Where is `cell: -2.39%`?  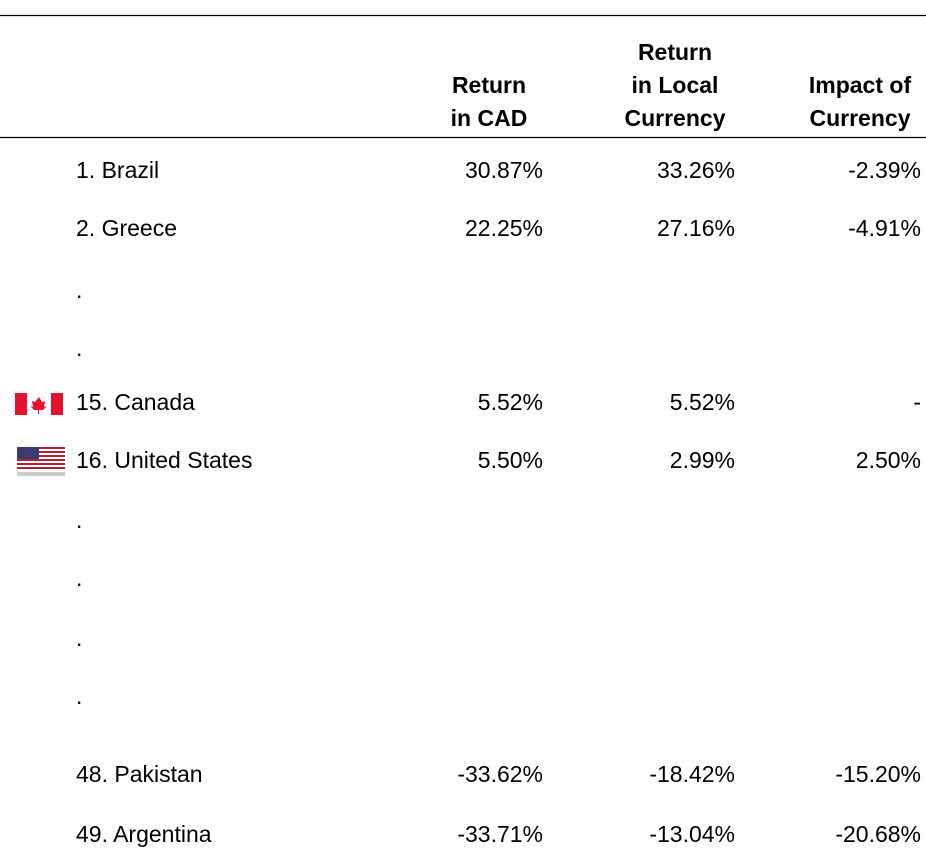
cell: -2.39% is located at coordinates (884, 170).